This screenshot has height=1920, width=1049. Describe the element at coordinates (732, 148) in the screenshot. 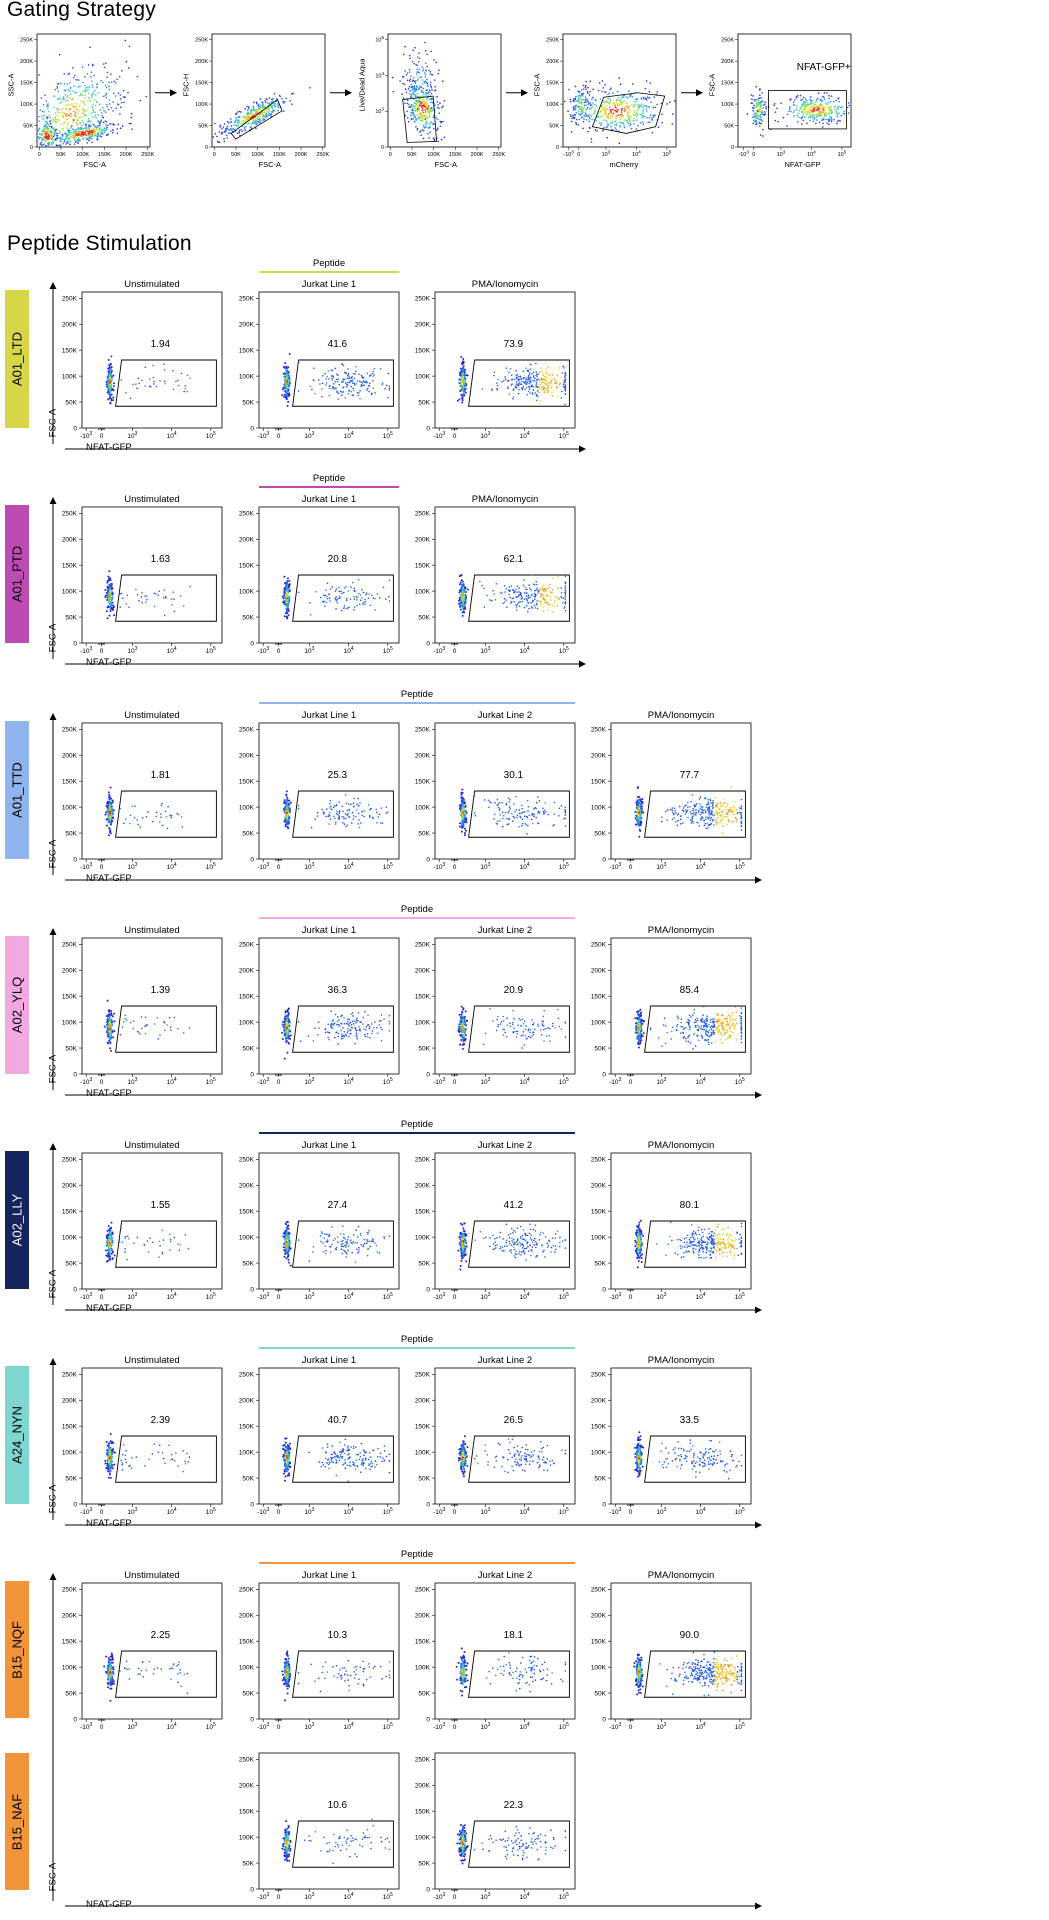

I see `y-tick-label: 0` at that location.